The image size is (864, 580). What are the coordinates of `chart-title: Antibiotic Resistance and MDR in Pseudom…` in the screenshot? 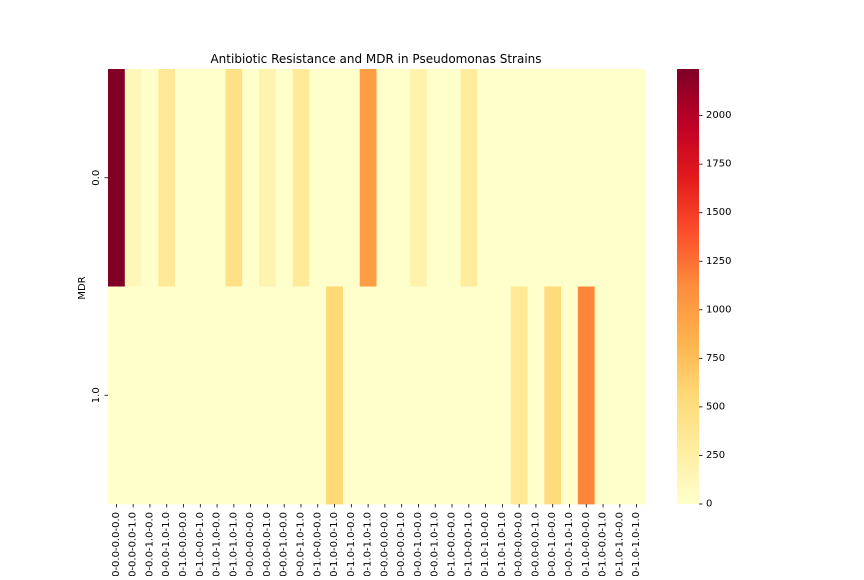 It's located at (375, 59).